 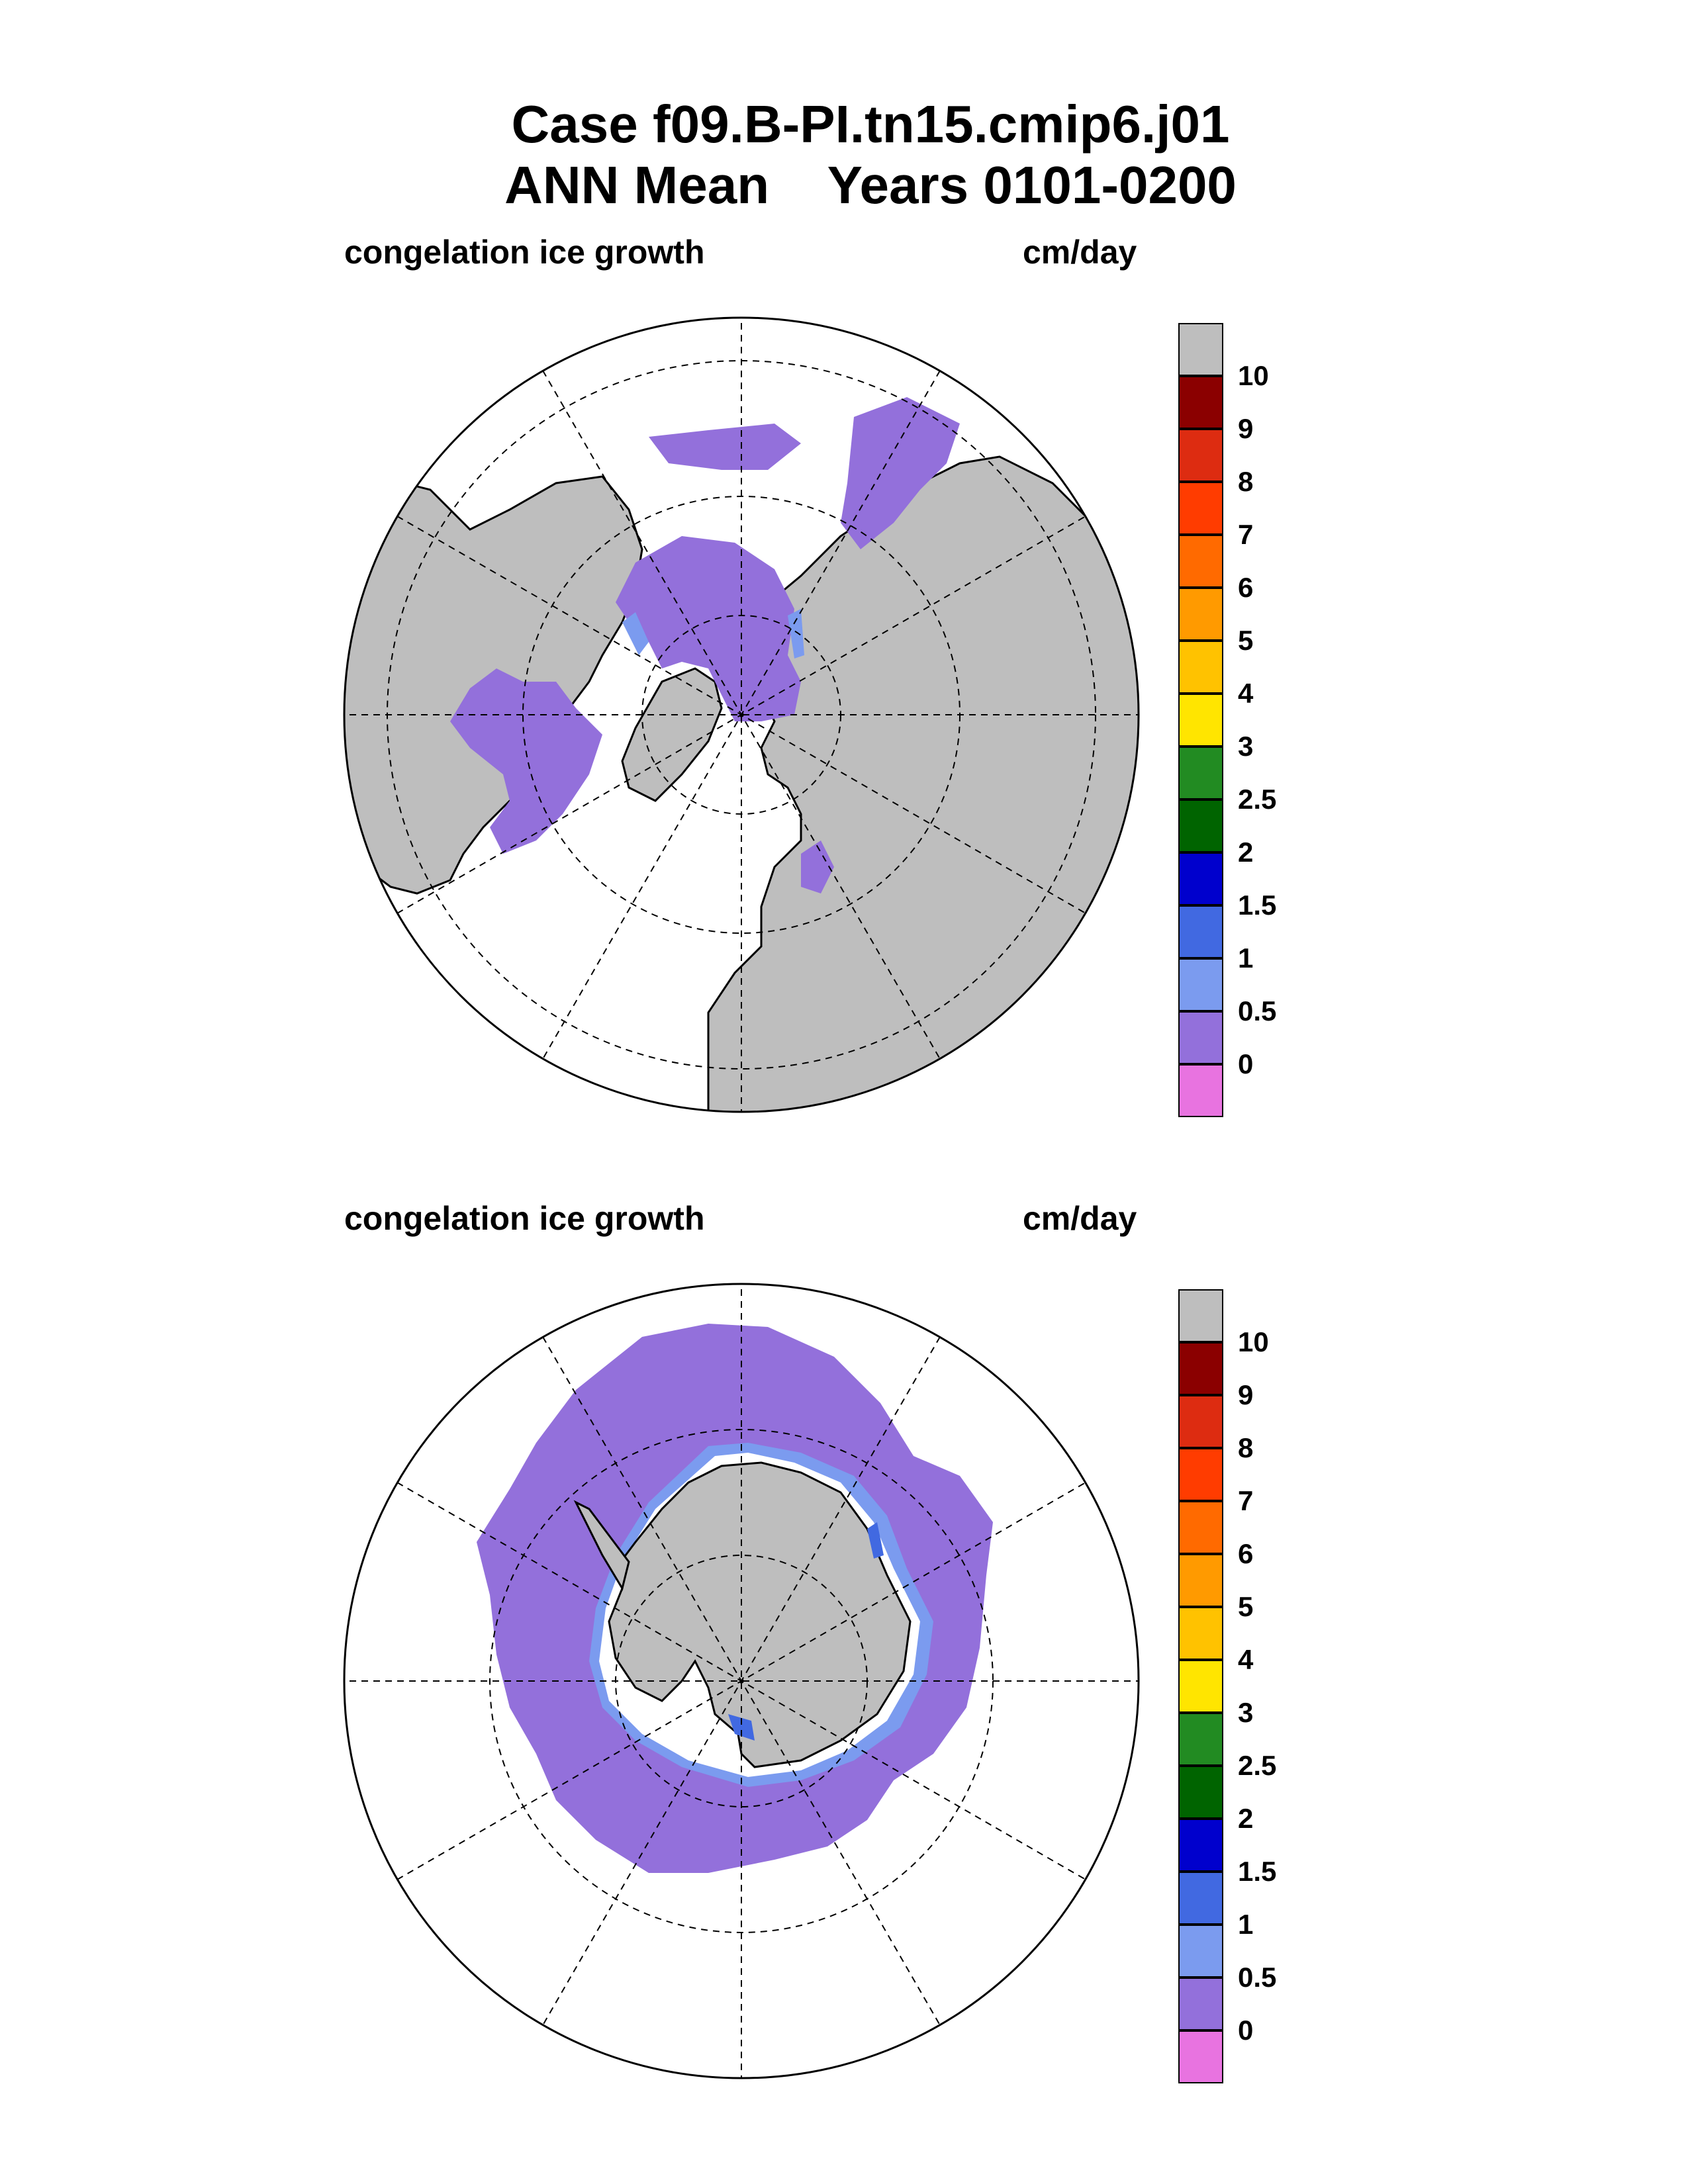 What do you see at coordinates (1246, 1659) in the screenshot?
I see `south-cb-label: 4` at bounding box center [1246, 1659].